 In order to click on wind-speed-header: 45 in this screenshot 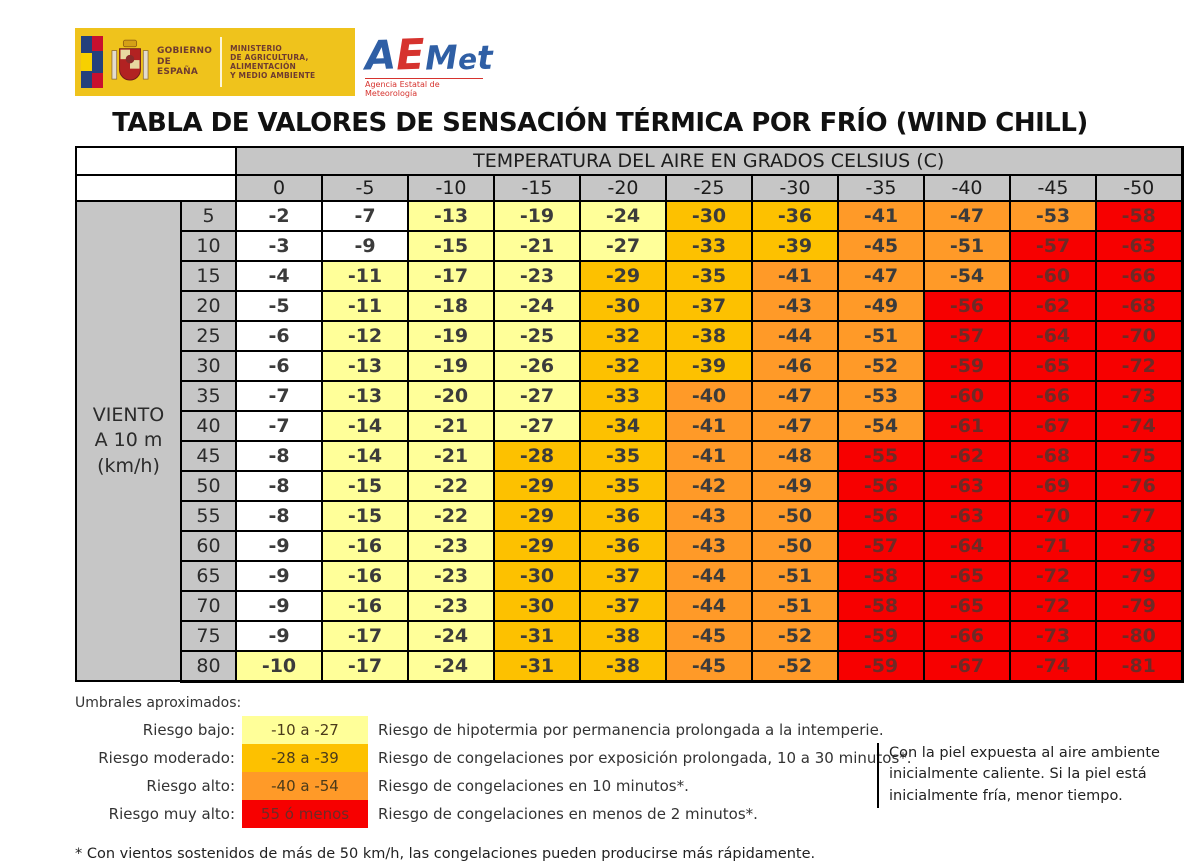, I will do `click(208, 456)`.